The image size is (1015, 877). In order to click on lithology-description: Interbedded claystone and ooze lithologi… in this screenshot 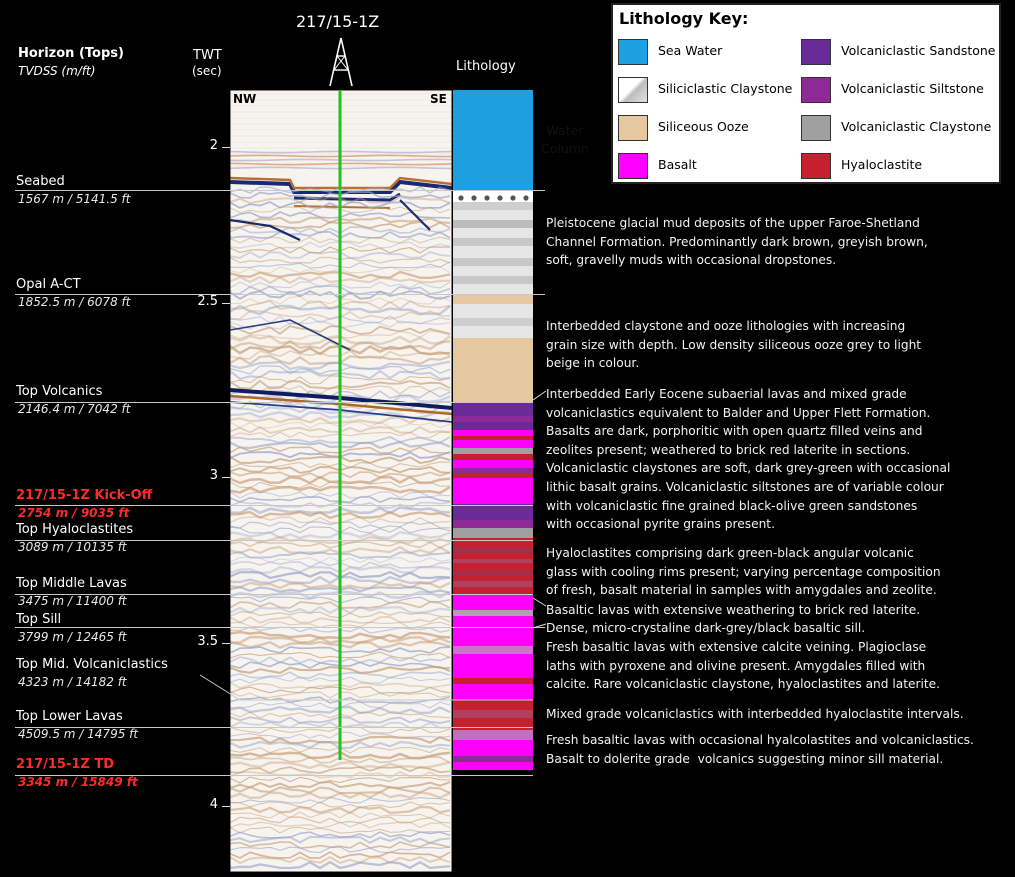, I will do `click(734, 345)`.